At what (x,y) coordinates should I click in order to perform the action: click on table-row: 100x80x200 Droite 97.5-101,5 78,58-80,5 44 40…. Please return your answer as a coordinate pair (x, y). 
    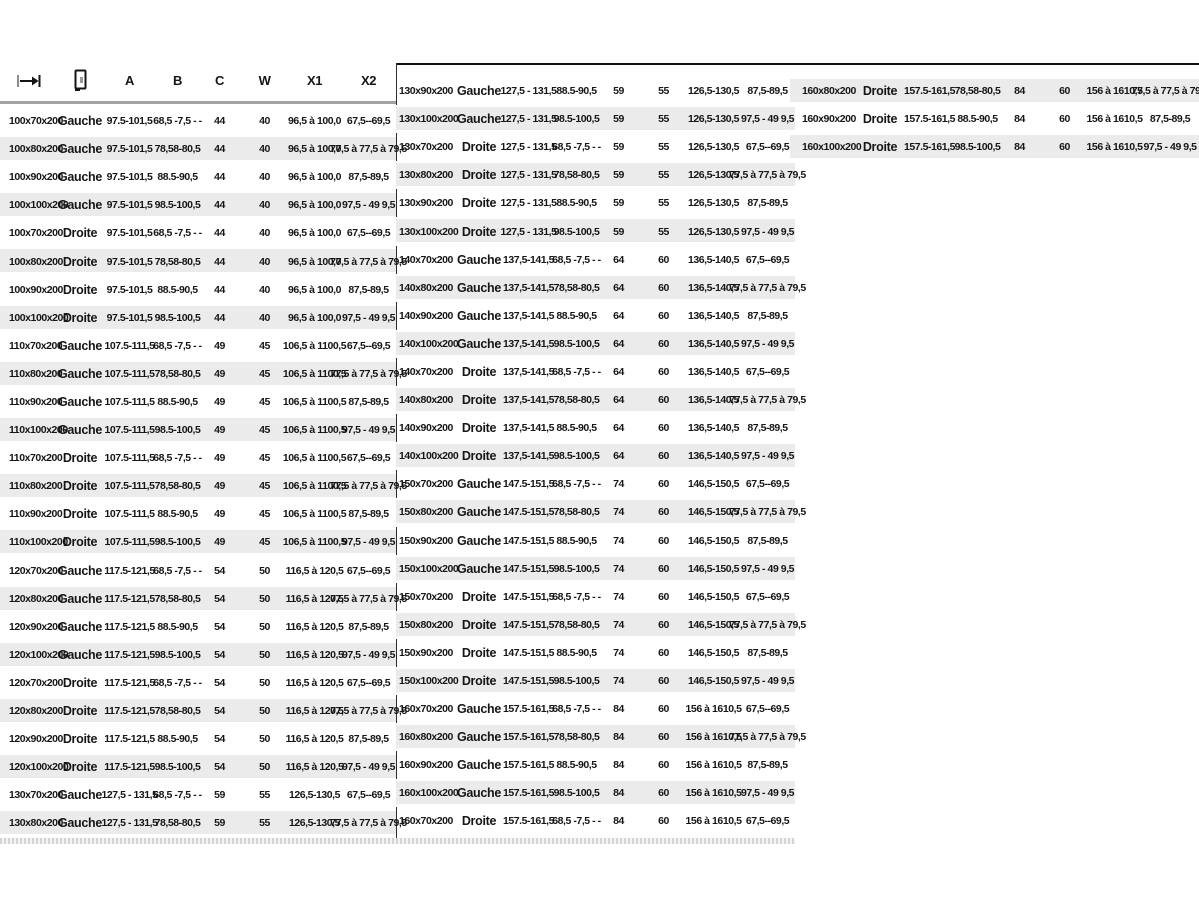
    Looking at the image, I should click on (203, 261).